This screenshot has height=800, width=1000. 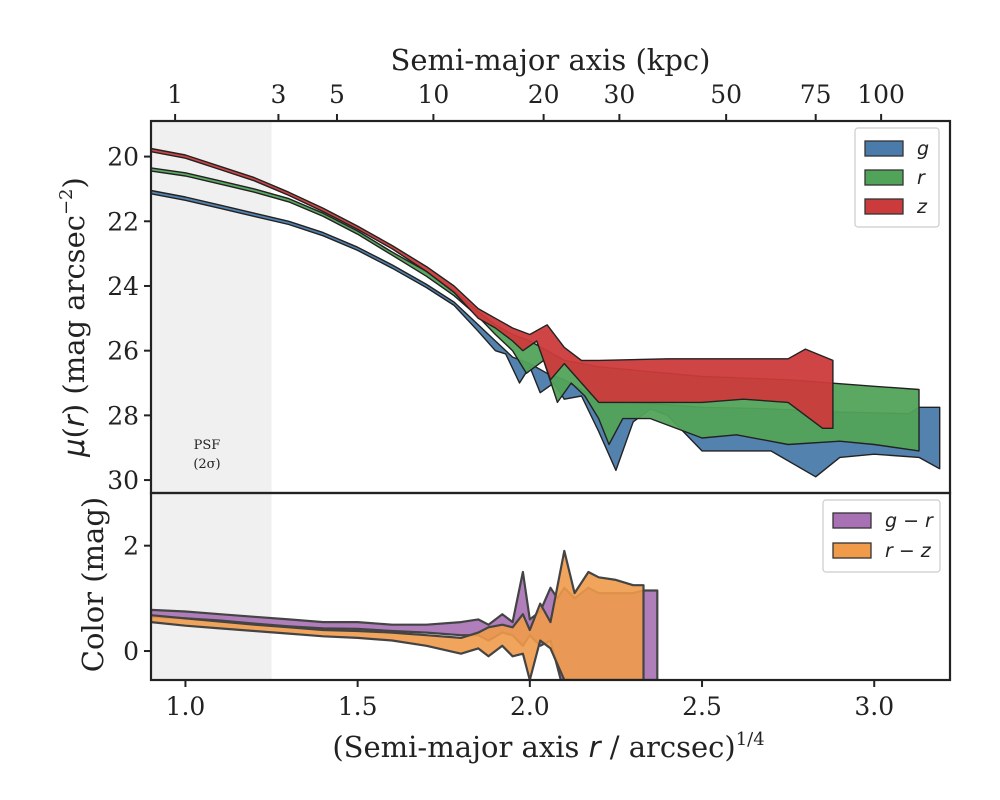 I want to click on psf-sigma-label: (2σ), so click(x=206, y=464).